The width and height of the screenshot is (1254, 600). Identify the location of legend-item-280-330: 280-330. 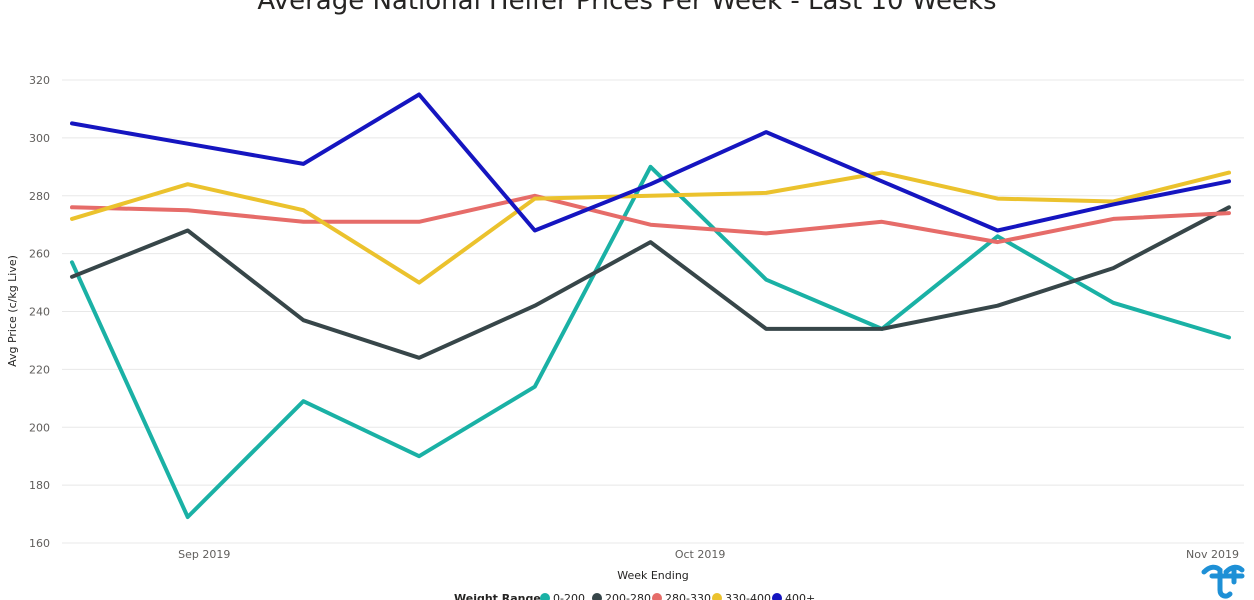
(681, 596).